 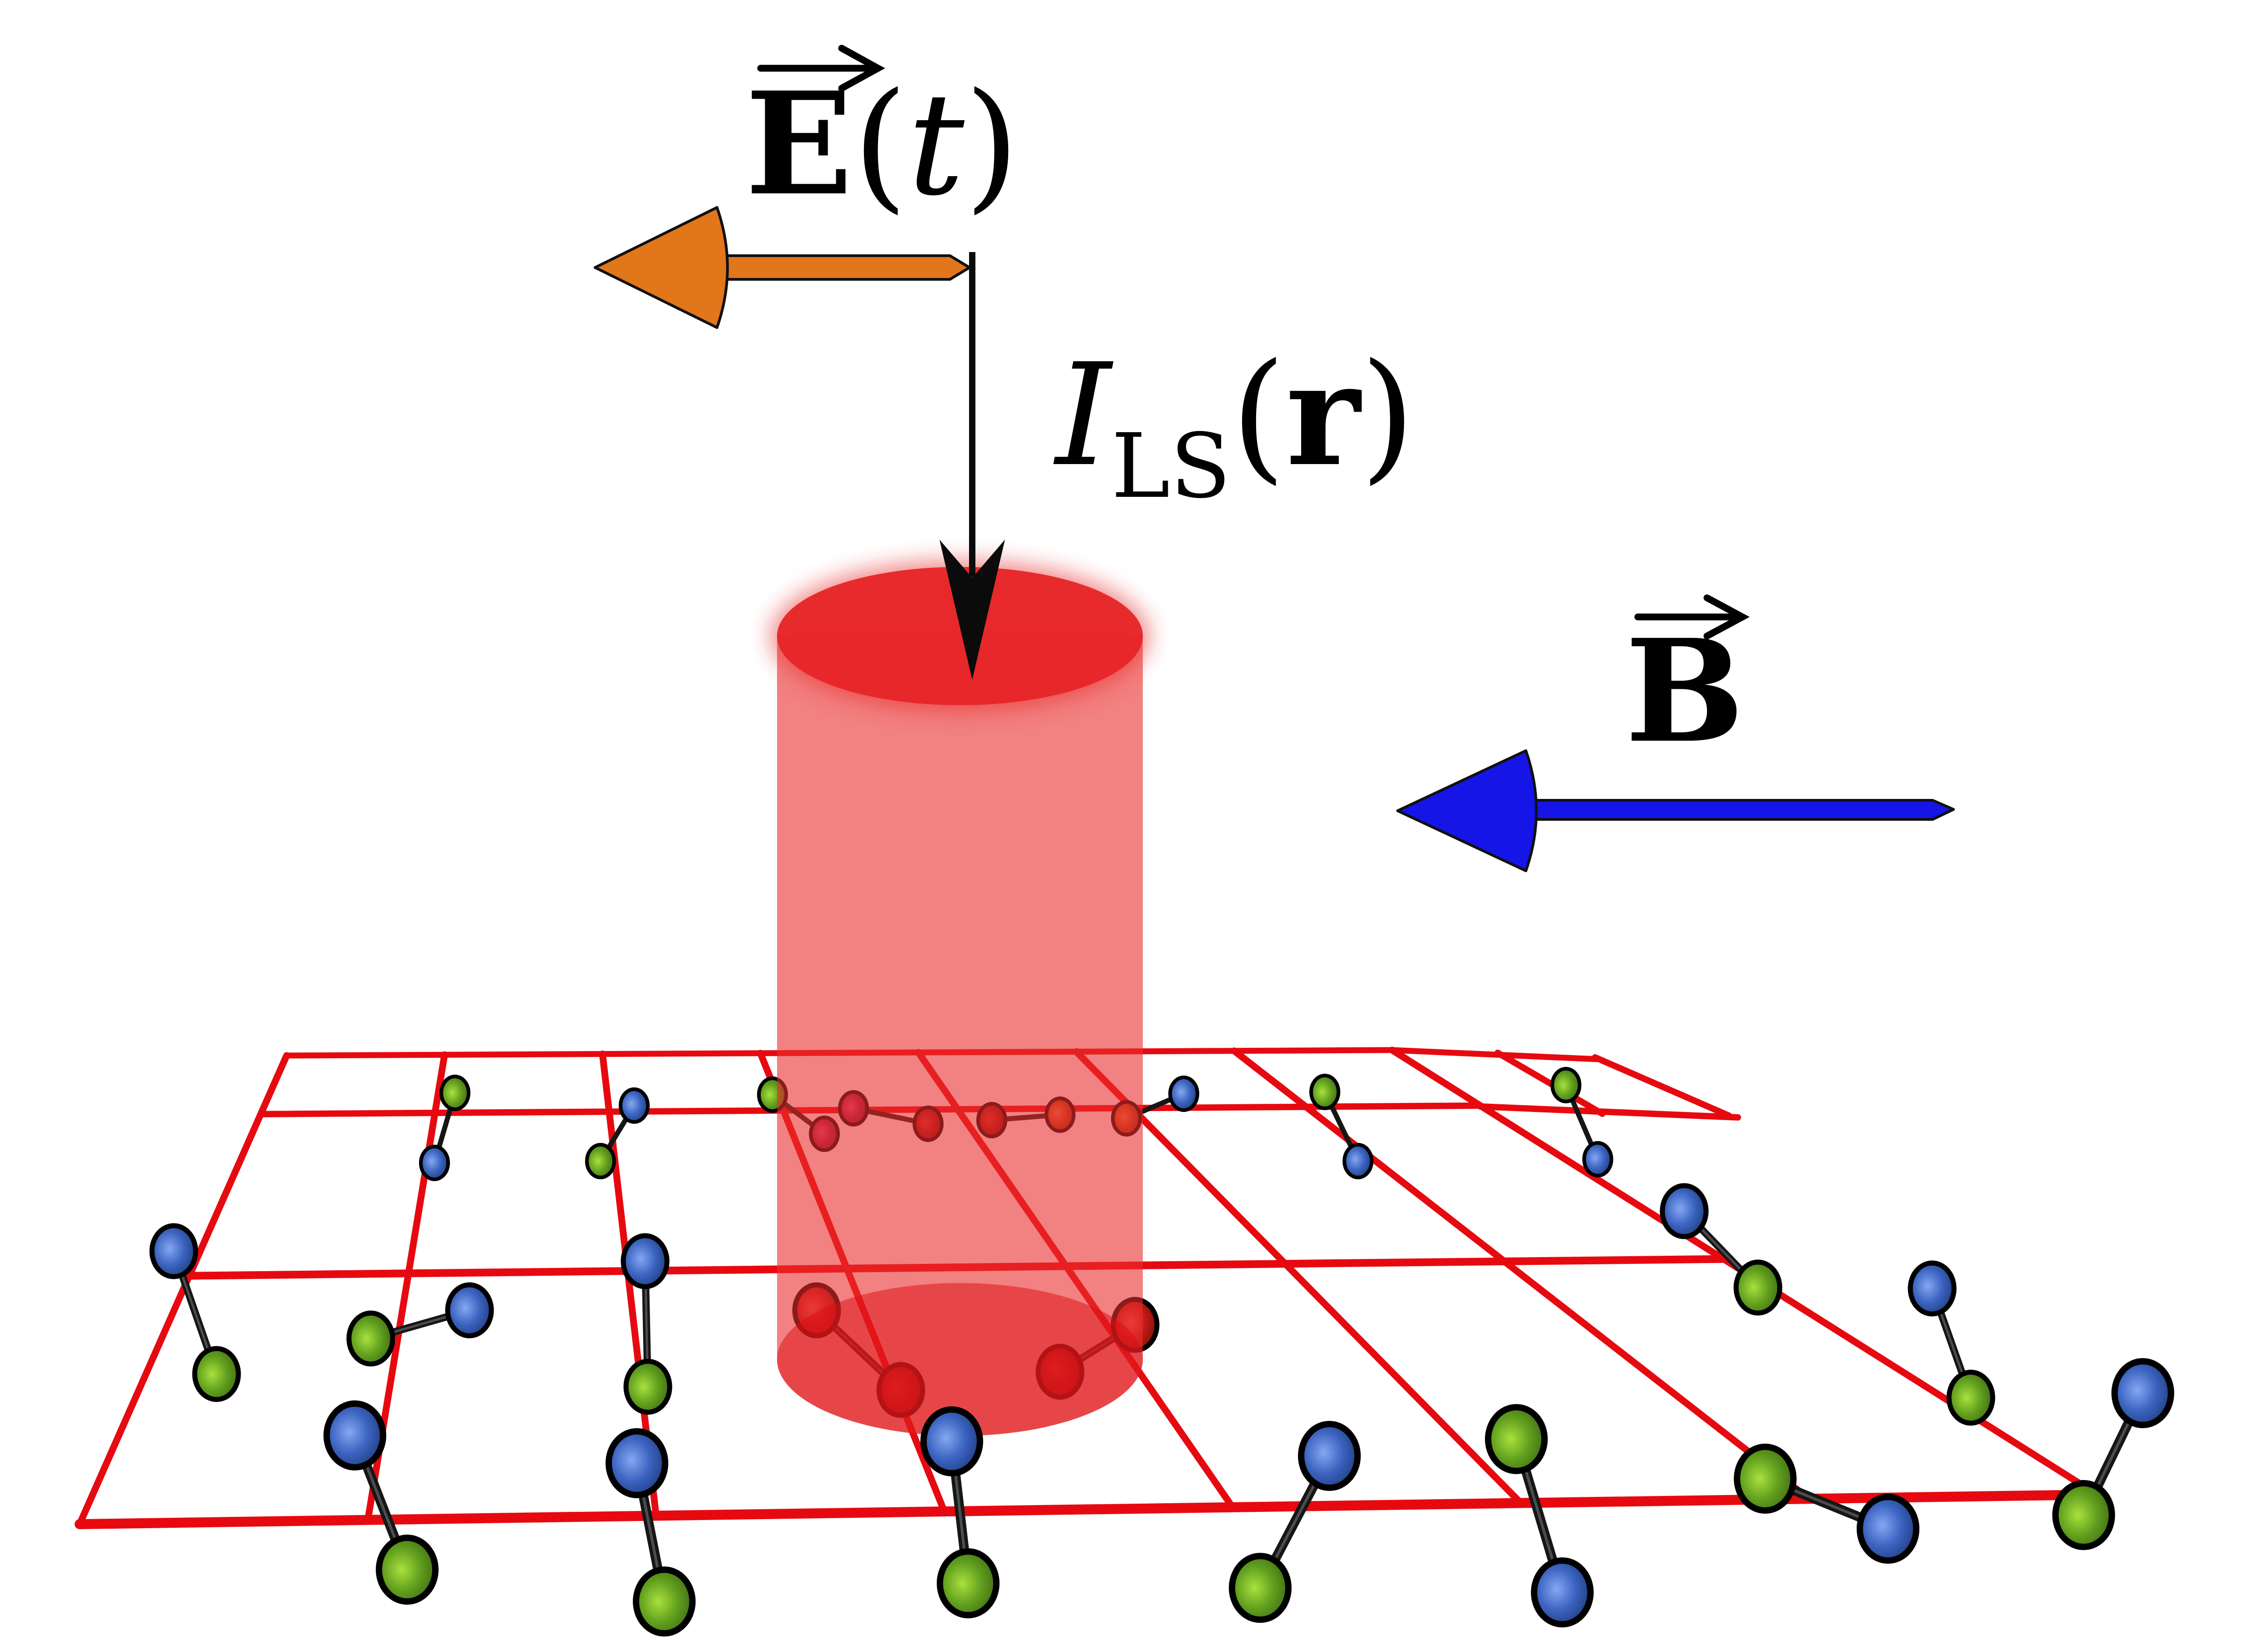 I want to click on b-field-label: B, so click(x=1684, y=691).